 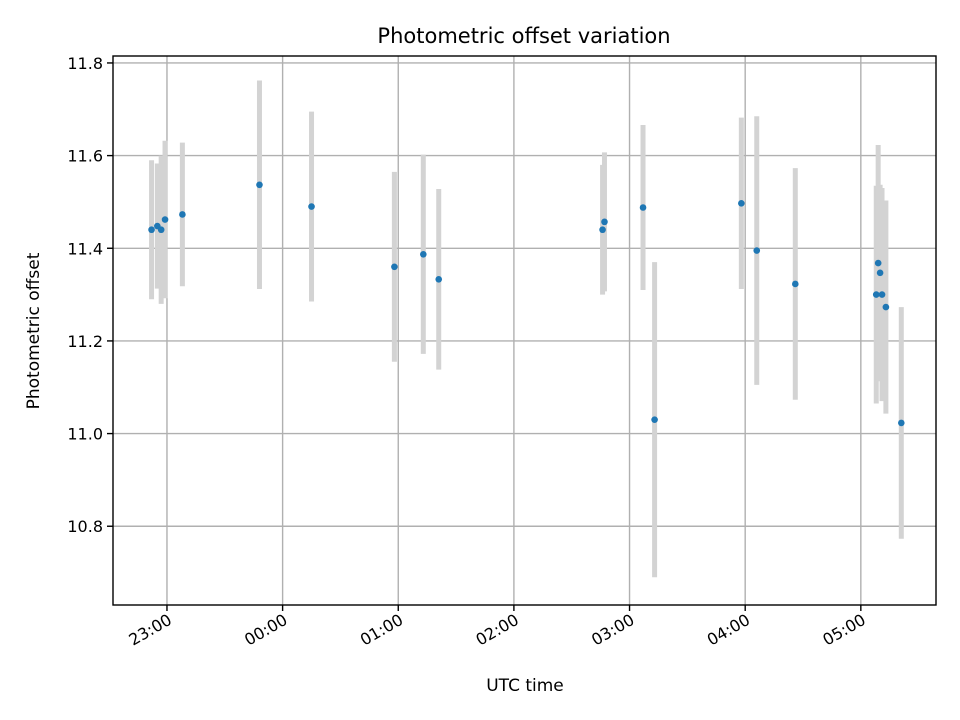 What do you see at coordinates (728, 630) in the screenshot?
I see `x-tick-label: 04:00` at bounding box center [728, 630].